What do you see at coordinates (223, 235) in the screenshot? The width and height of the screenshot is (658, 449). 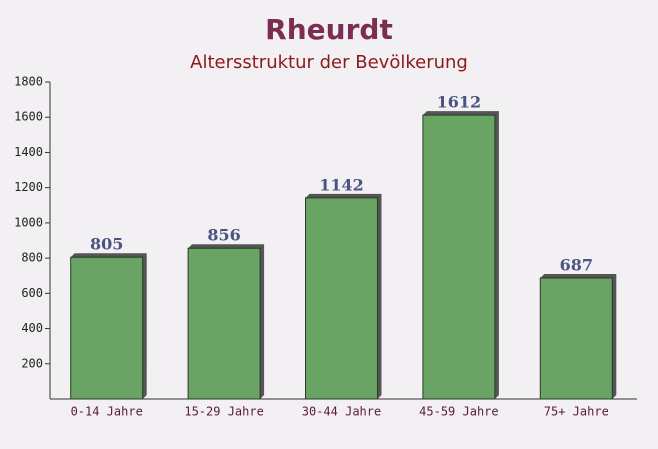 I see `value-label: 856` at bounding box center [223, 235].